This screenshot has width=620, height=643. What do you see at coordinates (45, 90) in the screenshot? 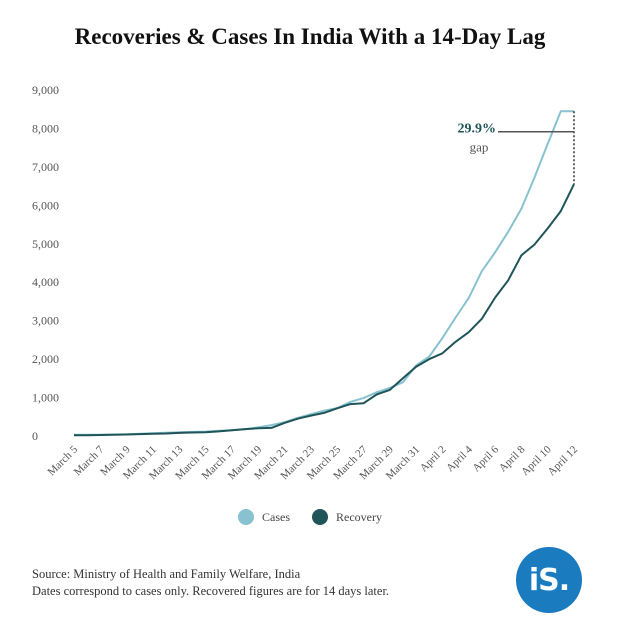
I see `y-tick-label: 9,000` at bounding box center [45, 90].